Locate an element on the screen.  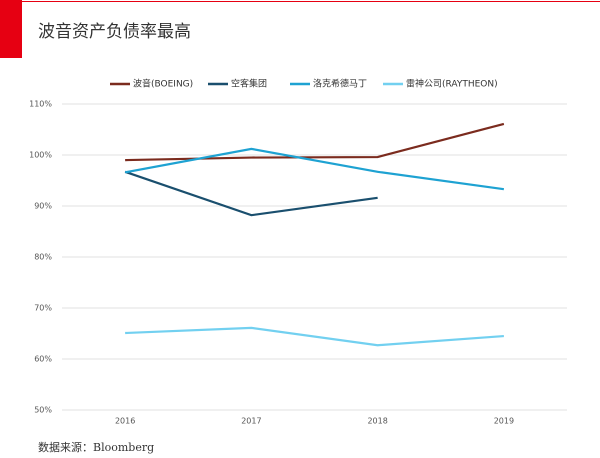
x-tick-label: 2018 is located at coordinates (377, 421).